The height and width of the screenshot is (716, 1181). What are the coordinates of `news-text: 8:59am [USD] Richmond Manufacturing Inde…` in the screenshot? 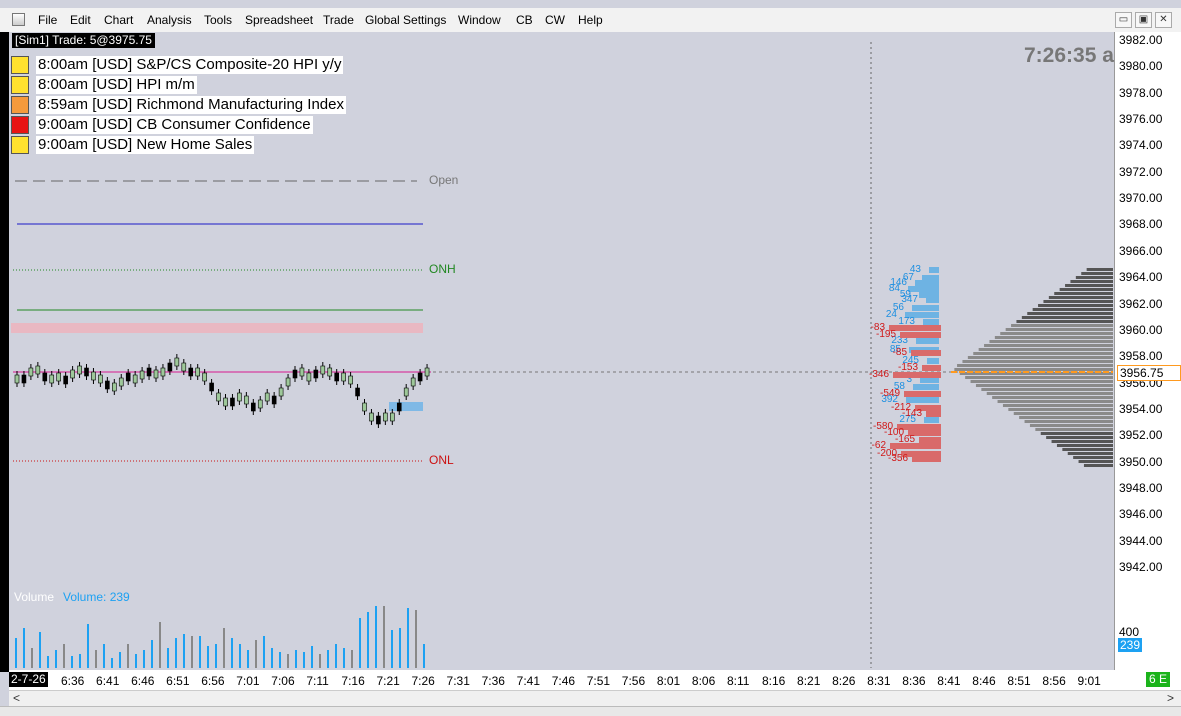 It's located at (191, 105).